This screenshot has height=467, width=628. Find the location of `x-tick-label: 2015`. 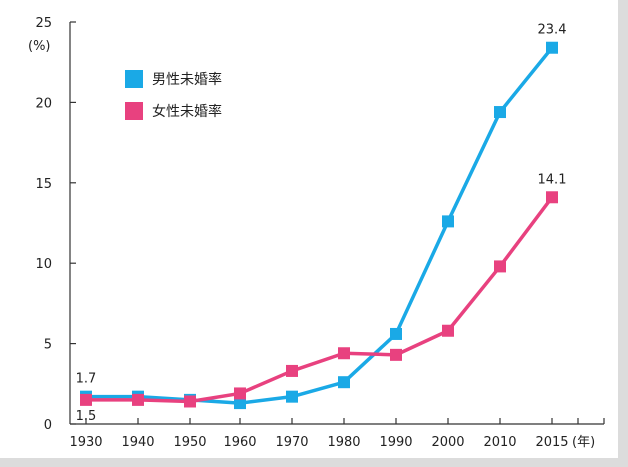

x-tick-label: 2015 is located at coordinates (551, 442).